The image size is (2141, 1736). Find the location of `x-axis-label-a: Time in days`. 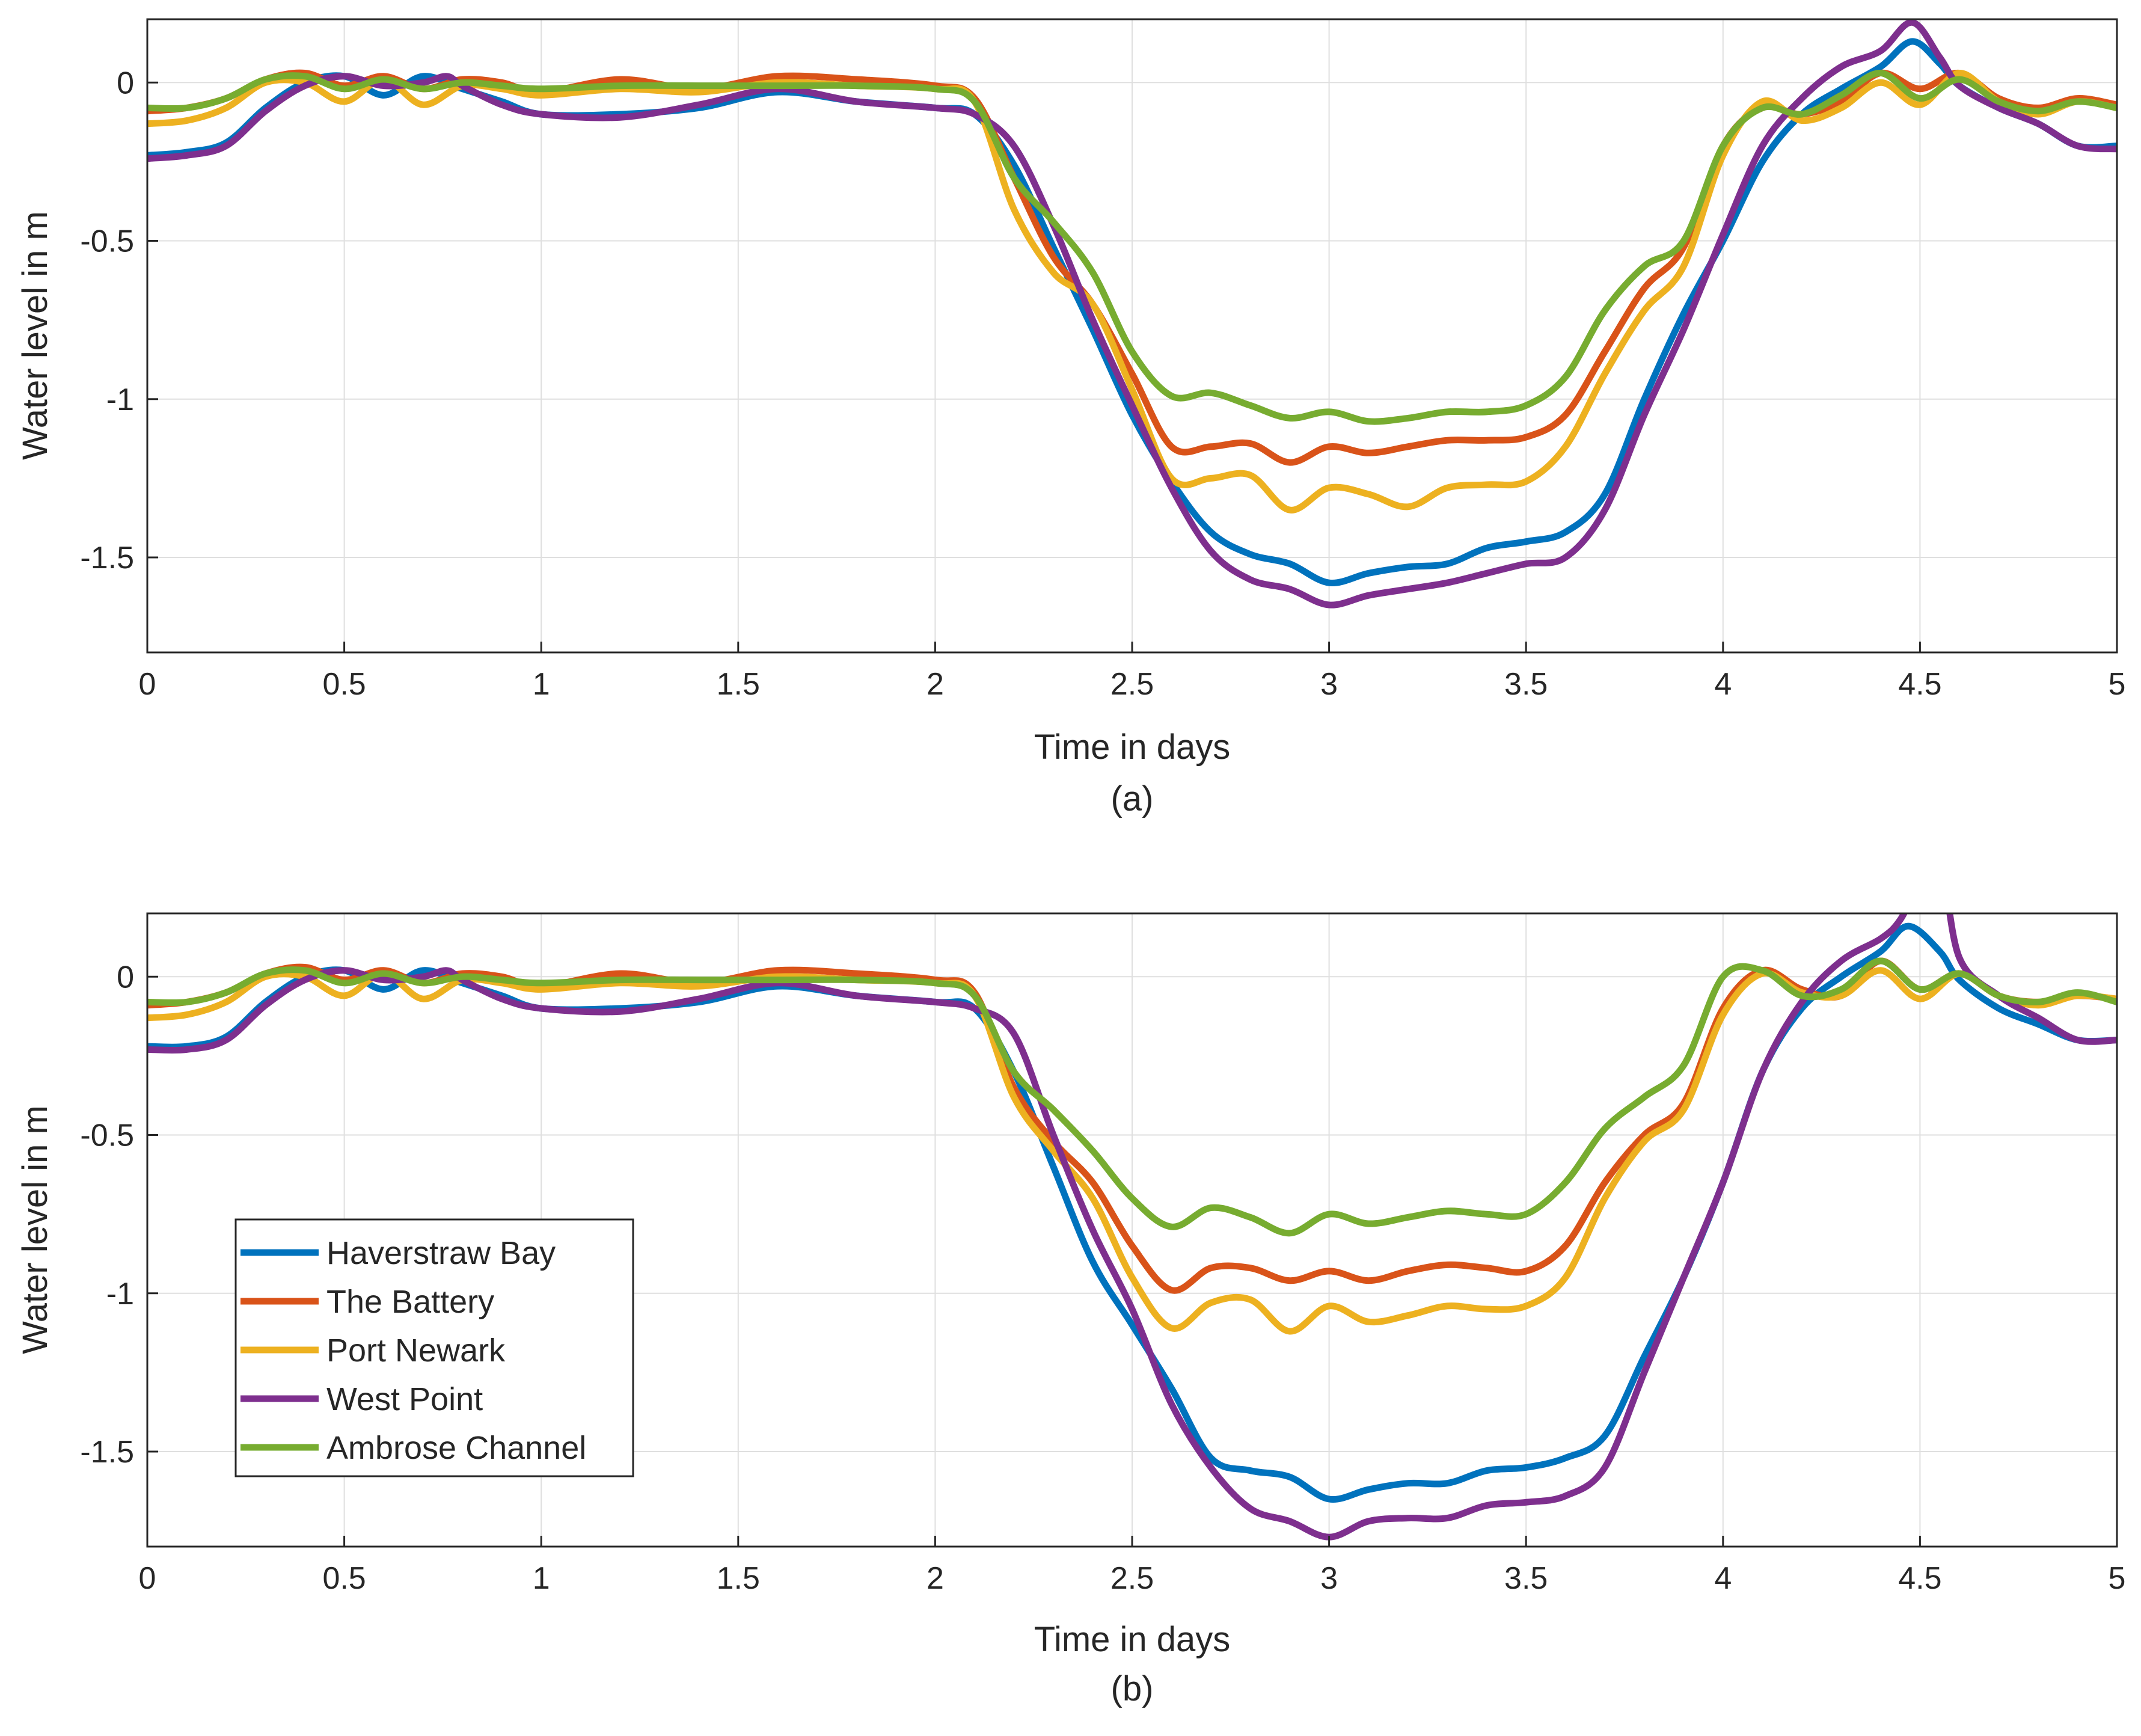

x-axis-label-a: Time in days is located at coordinates (1132, 747).